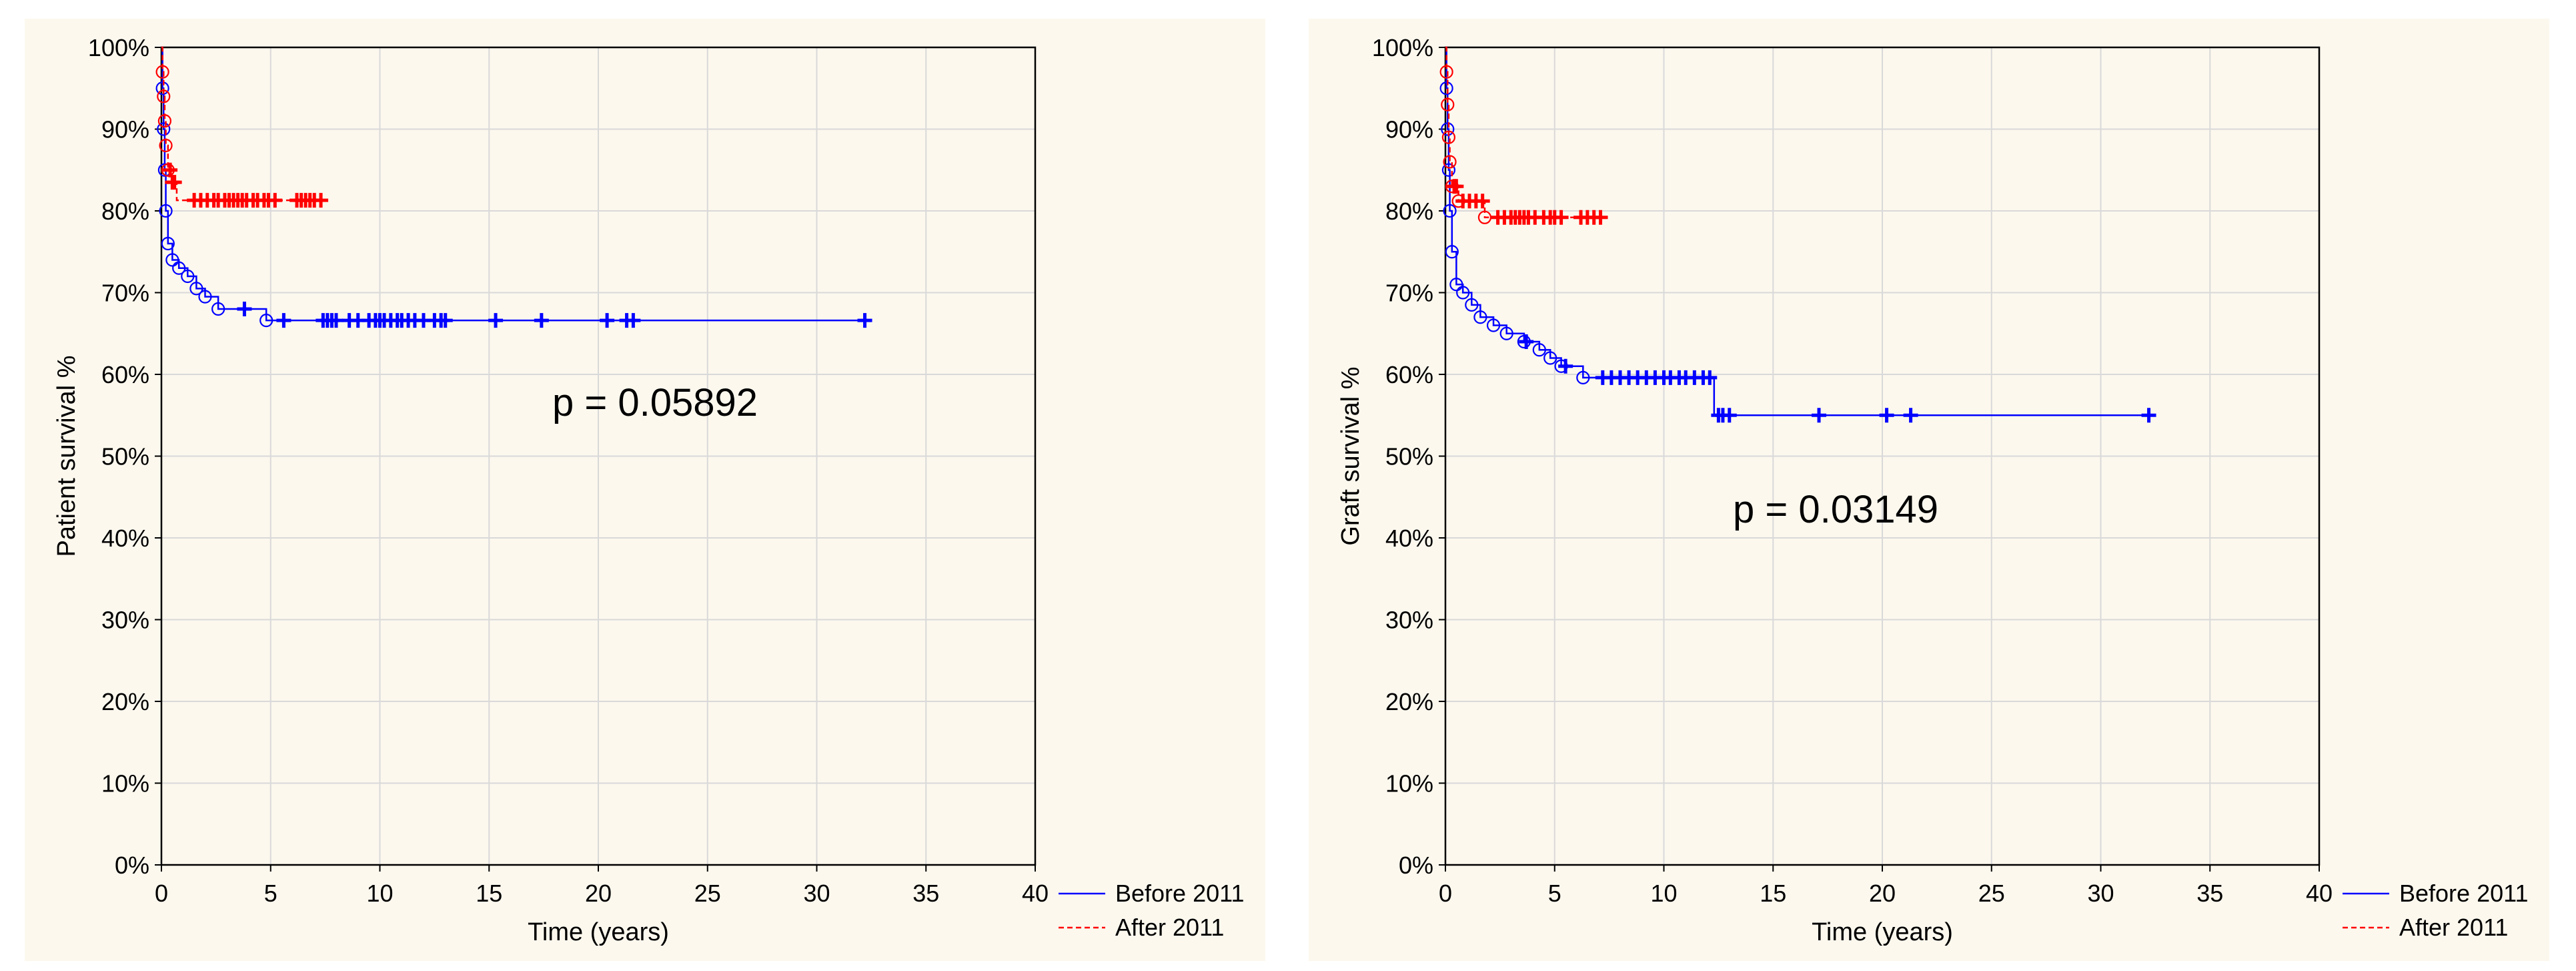 The height and width of the screenshot is (971, 2576). Describe the element at coordinates (1991, 893) in the screenshot. I see `x-tick-label: 25` at that location.